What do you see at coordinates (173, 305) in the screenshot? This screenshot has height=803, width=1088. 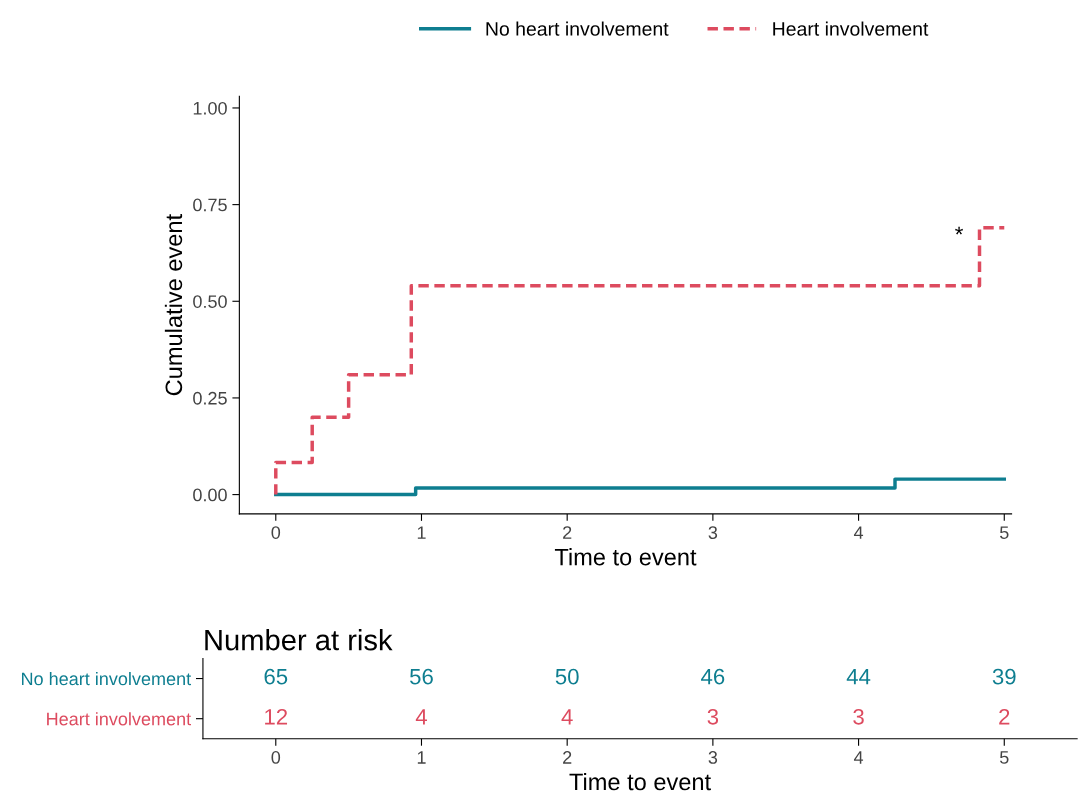 I see `y-axis-title: Cumulative event` at bounding box center [173, 305].